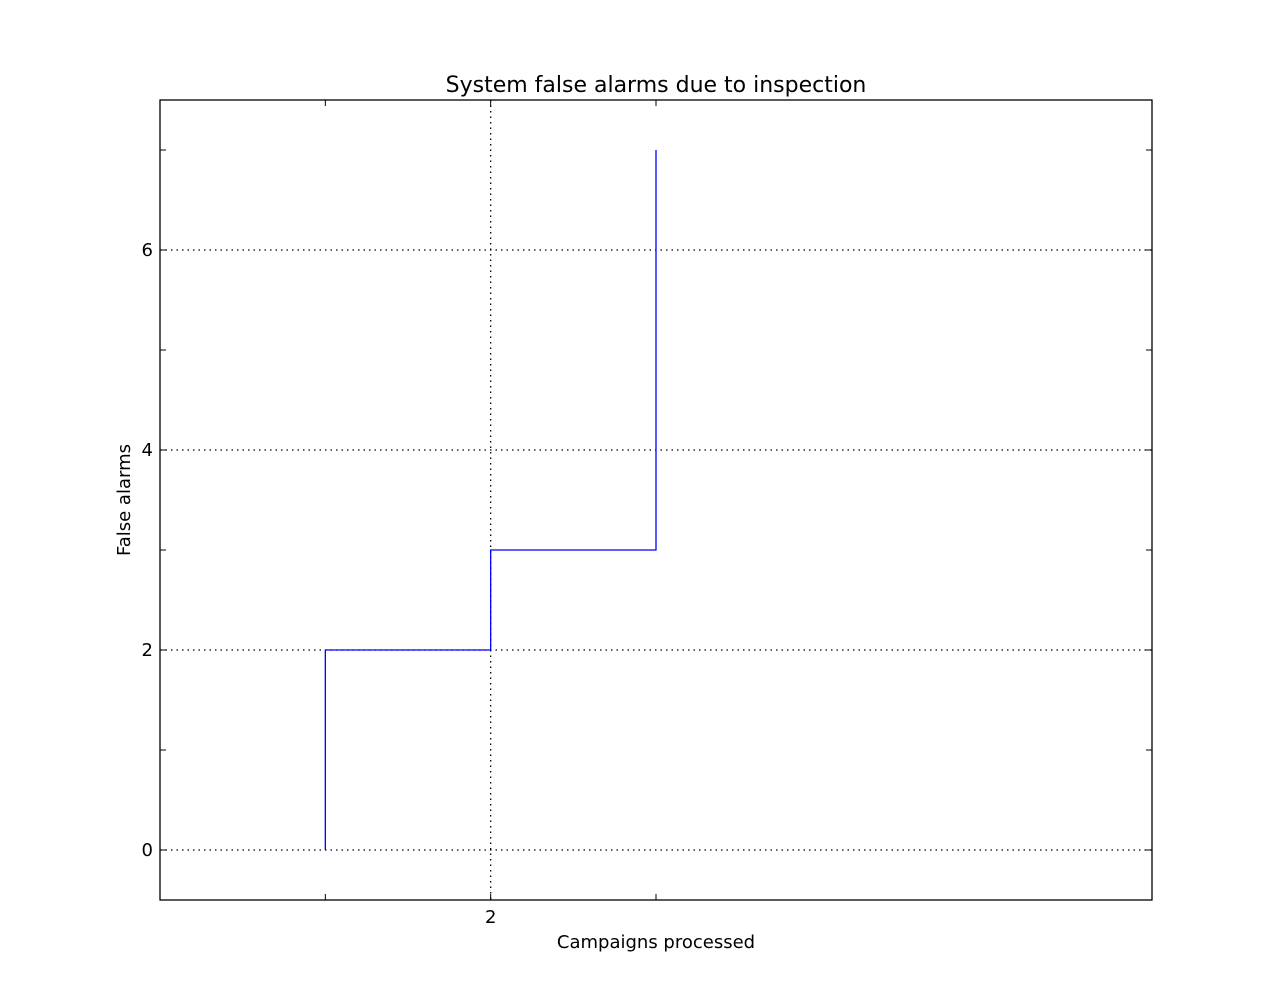 Image resolution: width=1280 pixels, height=1000 pixels. I want to click on x-axis-label: Campaigns processed, so click(656, 942).